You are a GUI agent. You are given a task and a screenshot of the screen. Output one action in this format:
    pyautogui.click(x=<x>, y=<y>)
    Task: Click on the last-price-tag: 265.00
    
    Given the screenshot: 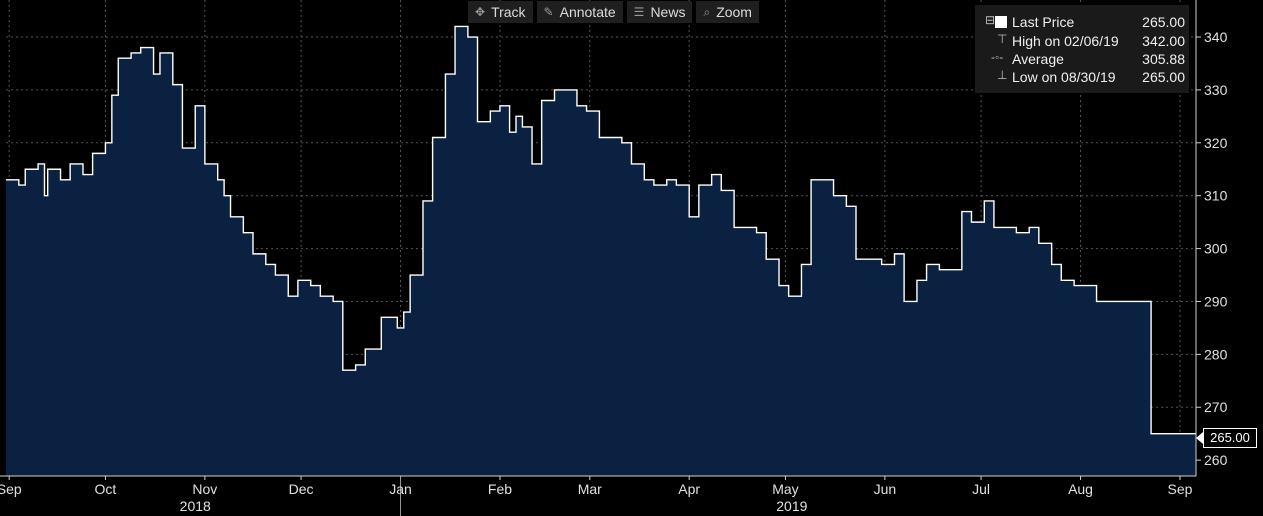 What is the action you would take?
    pyautogui.click(x=1226, y=438)
    